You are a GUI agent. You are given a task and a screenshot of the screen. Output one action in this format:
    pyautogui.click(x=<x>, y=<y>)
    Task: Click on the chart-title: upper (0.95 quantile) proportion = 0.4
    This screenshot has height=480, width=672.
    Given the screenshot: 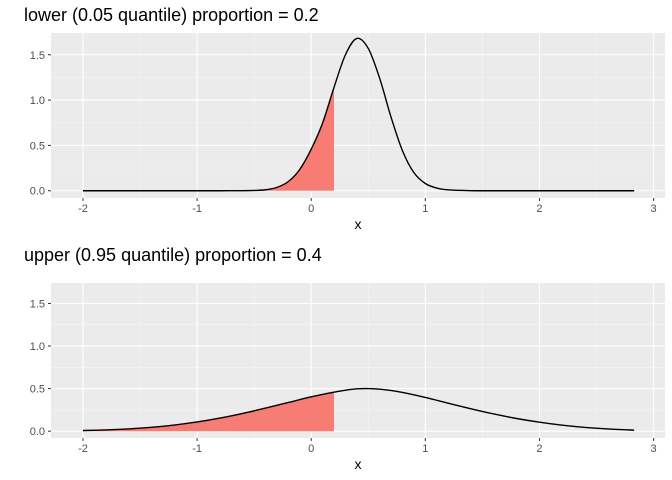 What is the action you would take?
    pyautogui.click(x=173, y=255)
    